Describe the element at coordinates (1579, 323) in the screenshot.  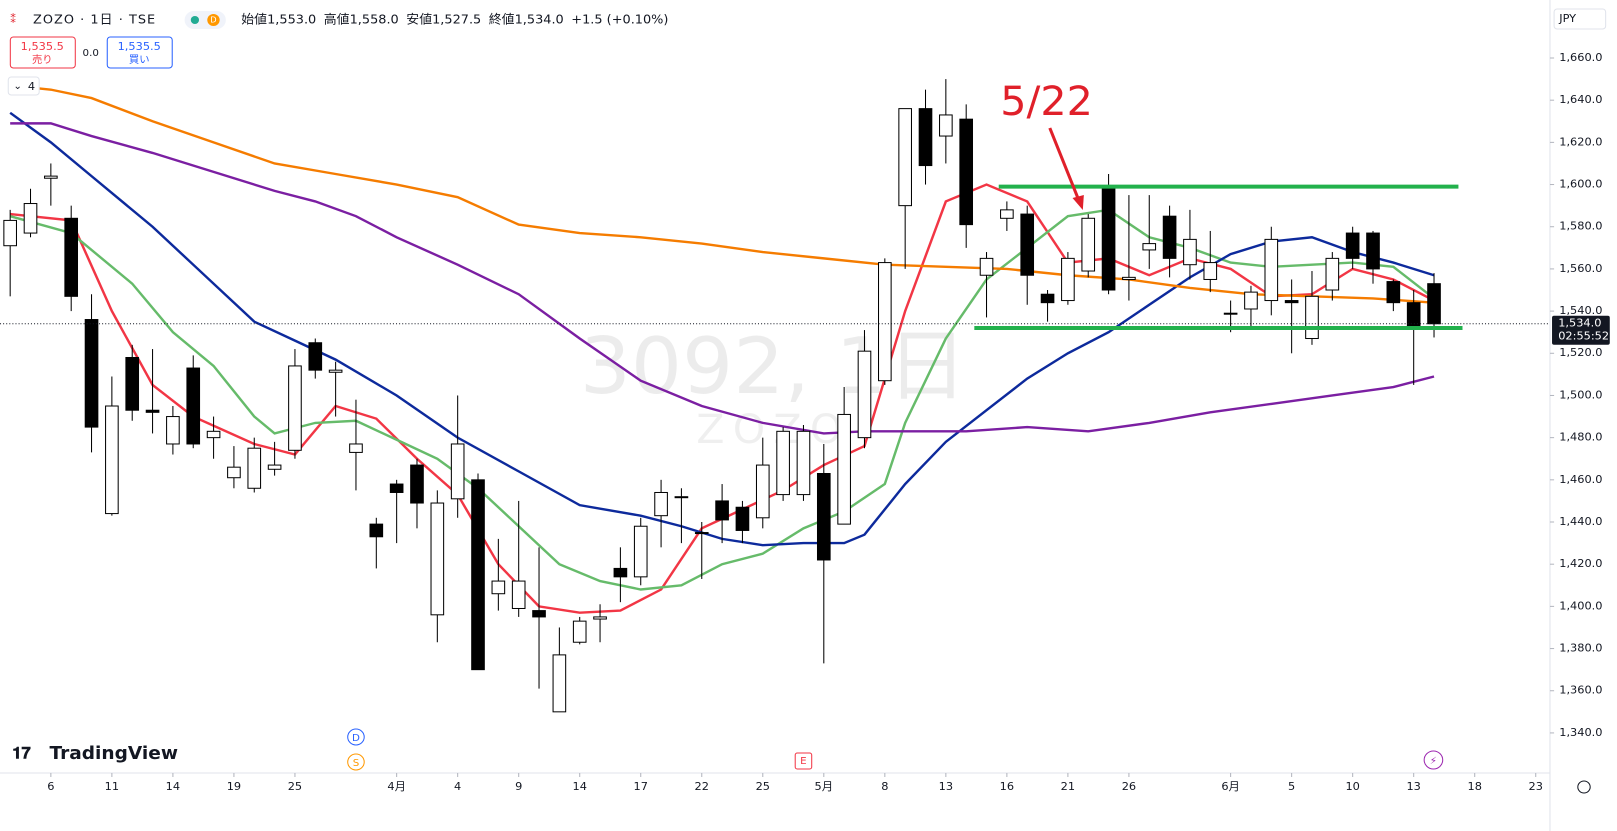
I see `last-price-label: 1,534.0` at that location.